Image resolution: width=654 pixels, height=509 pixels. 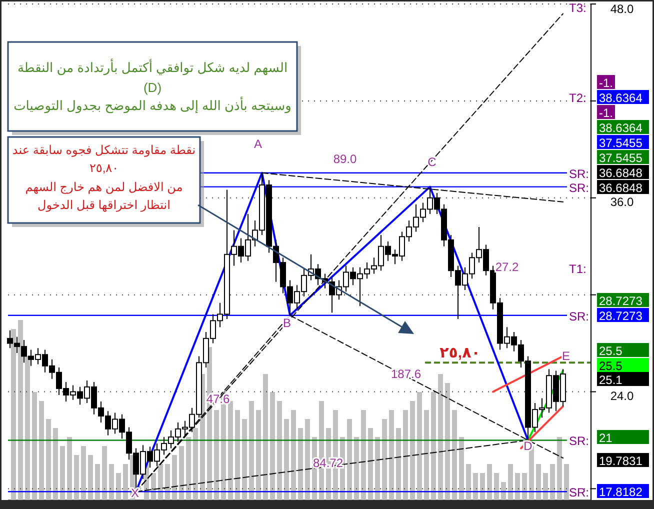 What do you see at coordinates (622, 201) in the screenshot?
I see `y-tick-label: 36.0` at bounding box center [622, 201].